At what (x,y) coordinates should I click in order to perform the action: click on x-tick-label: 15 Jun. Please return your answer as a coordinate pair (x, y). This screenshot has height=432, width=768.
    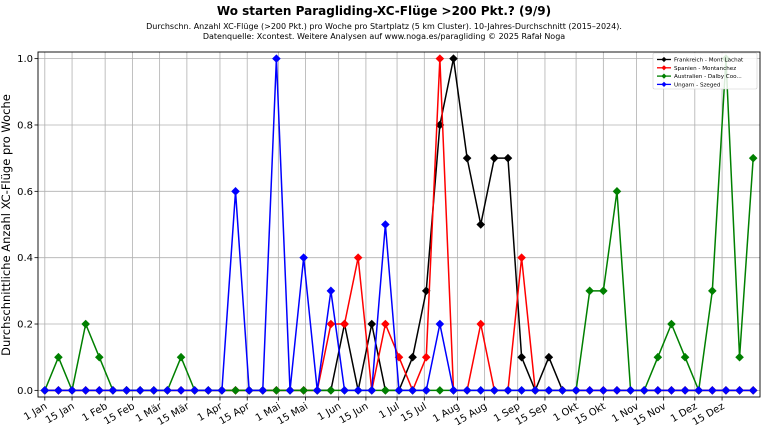
    Looking at the image, I should click on (354, 413).